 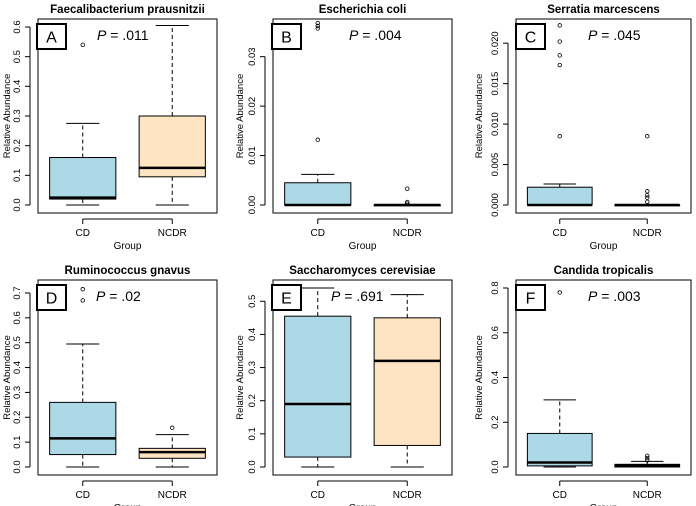 What do you see at coordinates (614, 35) in the screenshot?
I see `p-value-annotation: P = .045` at bounding box center [614, 35].